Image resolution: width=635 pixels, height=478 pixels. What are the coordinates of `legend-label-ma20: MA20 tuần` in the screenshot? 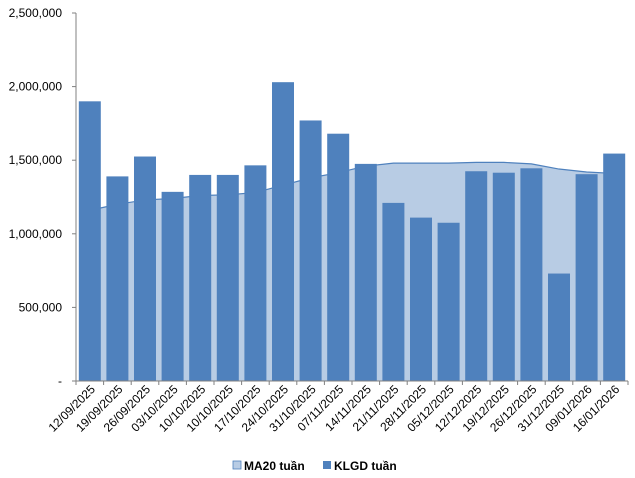 It's located at (274, 466).